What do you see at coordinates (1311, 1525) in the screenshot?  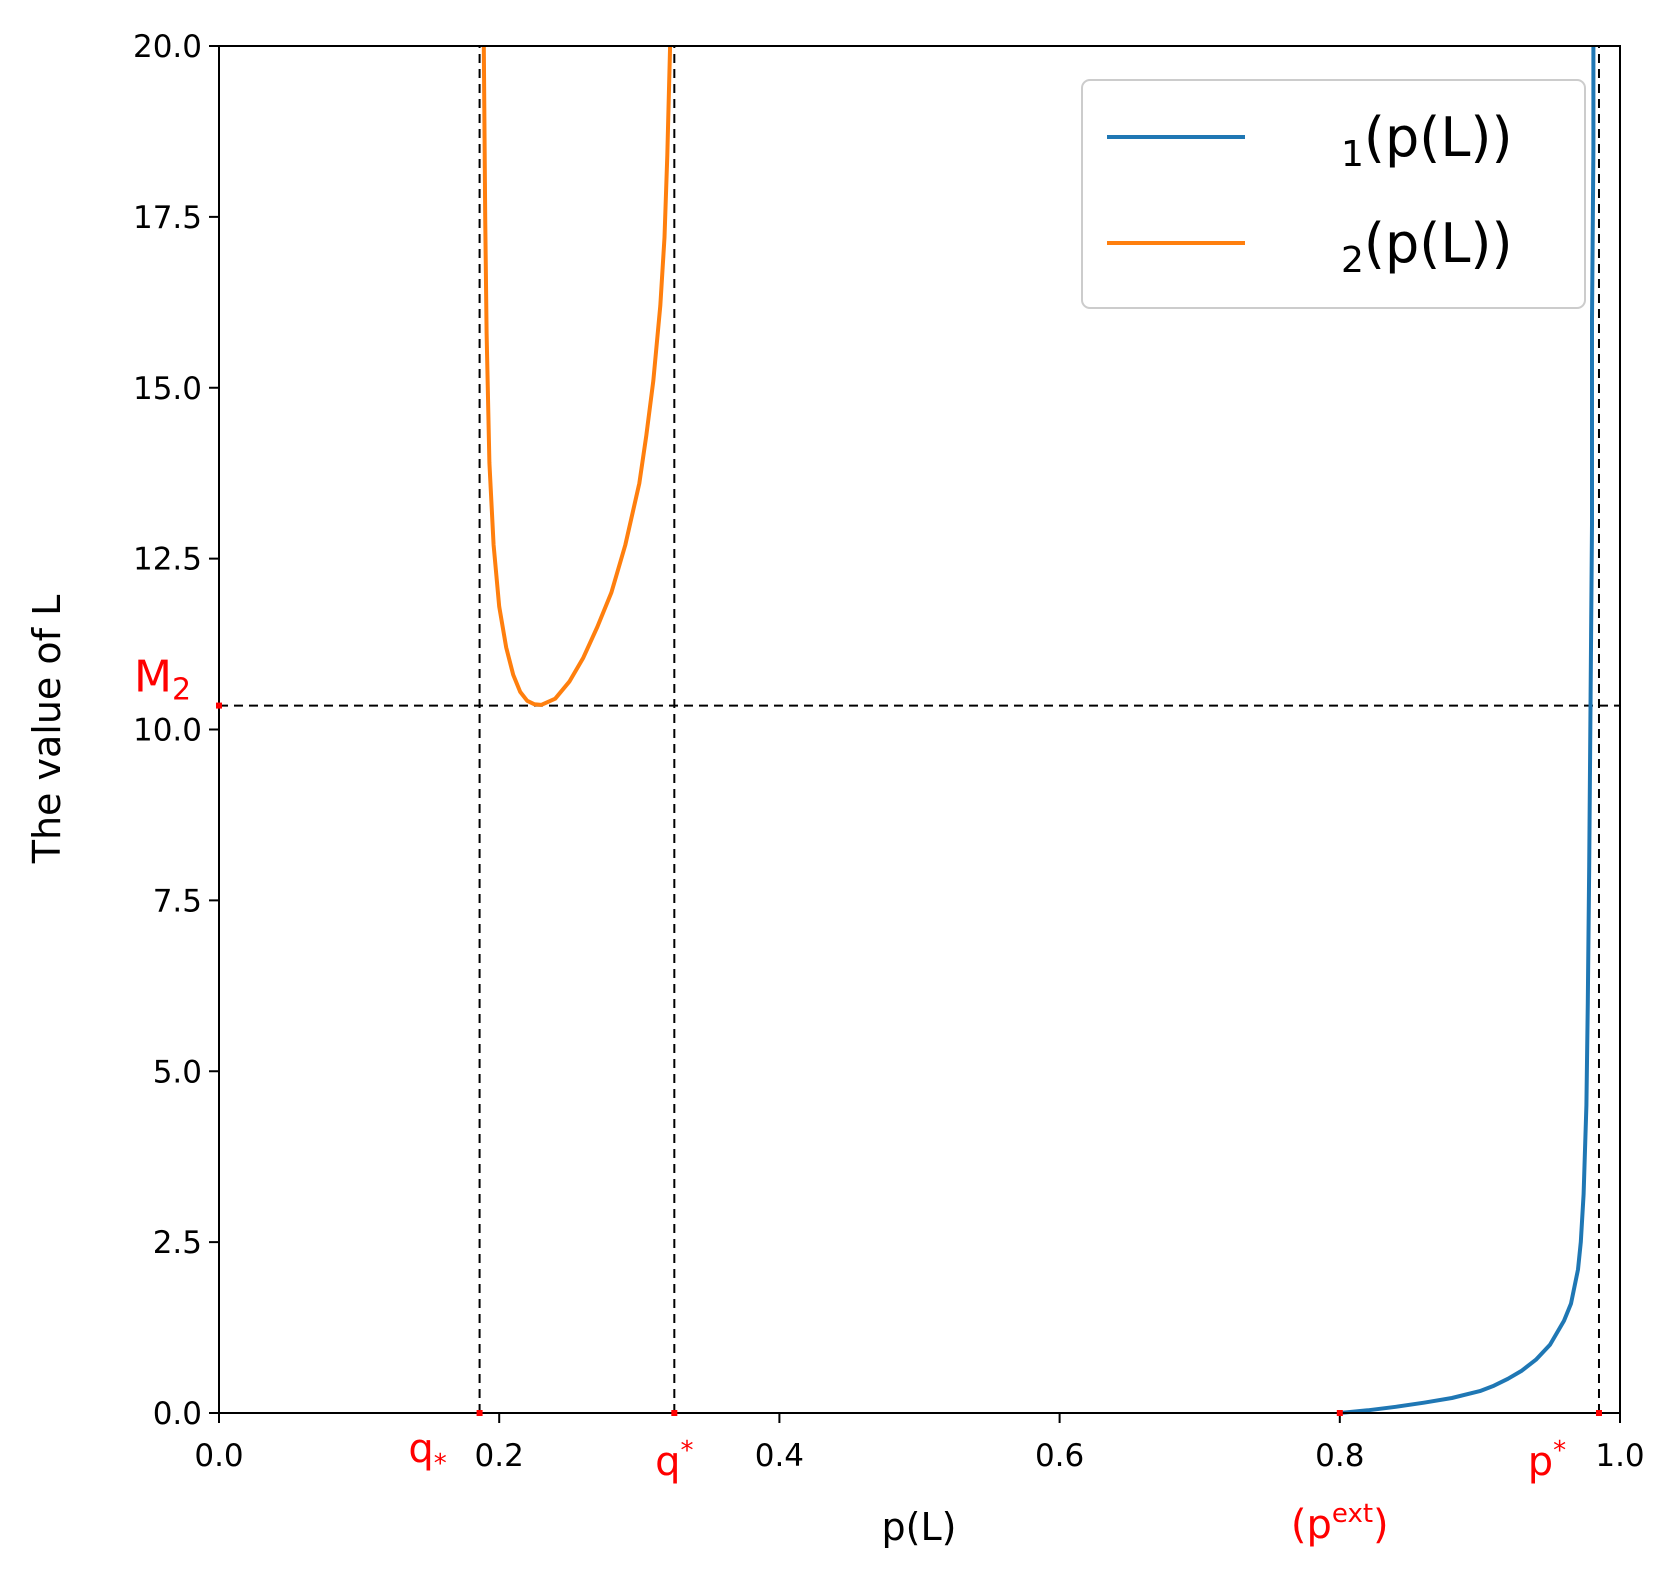 I see `annotation-main: (p` at bounding box center [1311, 1525].